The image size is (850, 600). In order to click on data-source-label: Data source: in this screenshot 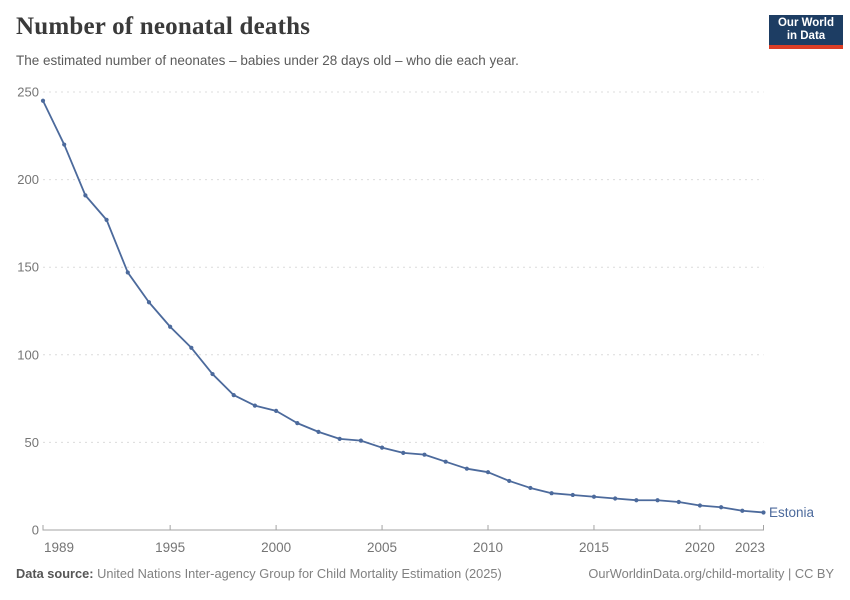, I will do `click(55, 573)`.